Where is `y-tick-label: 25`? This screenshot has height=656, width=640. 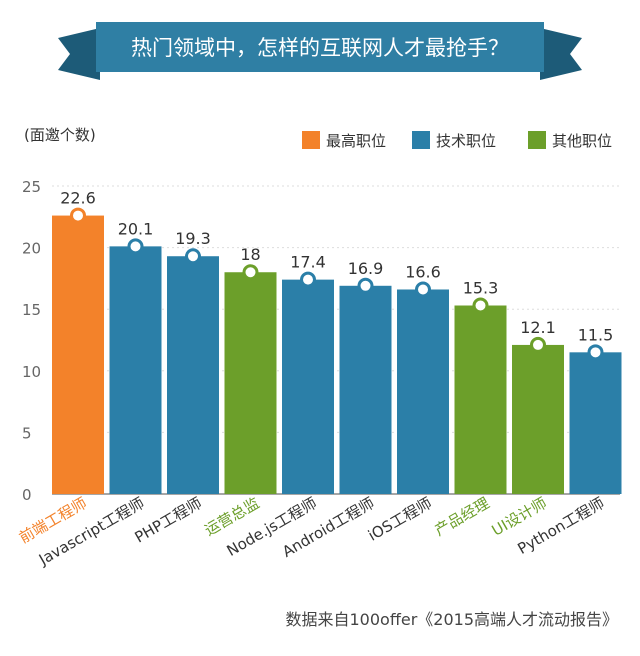
y-tick-label: 25 is located at coordinates (31, 187).